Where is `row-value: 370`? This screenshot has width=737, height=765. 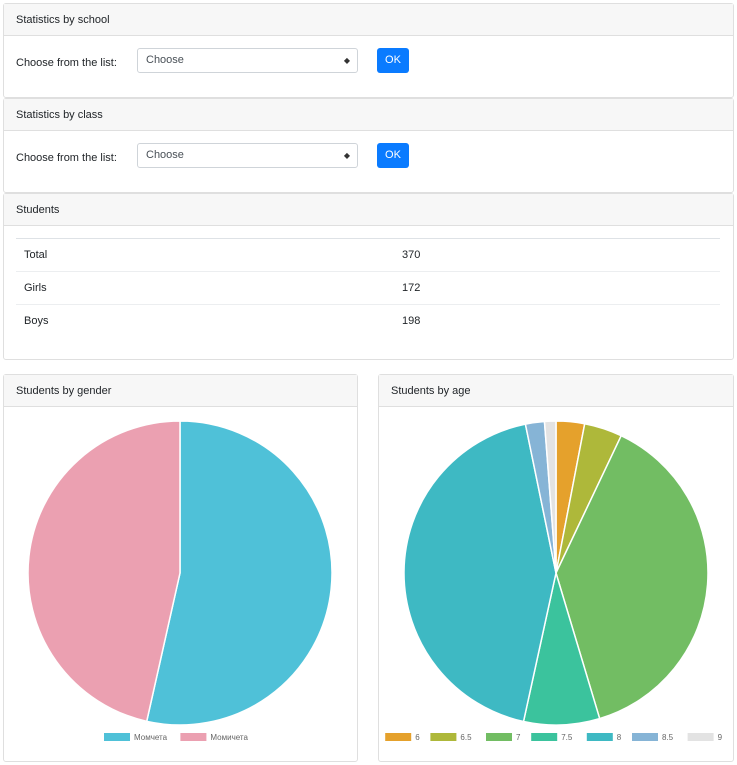 row-value: 370 is located at coordinates (411, 255).